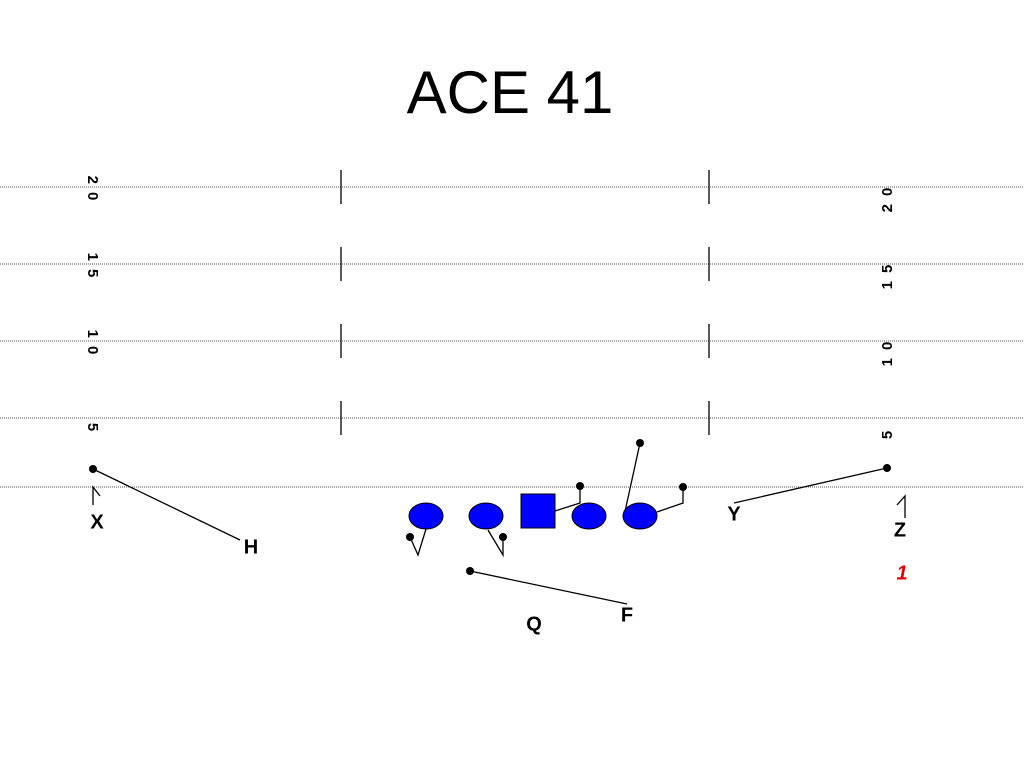 The image size is (1024, 768). Describe the element at coordinates (97, 522) in the screenshot. I see `player-label: X` at that location.